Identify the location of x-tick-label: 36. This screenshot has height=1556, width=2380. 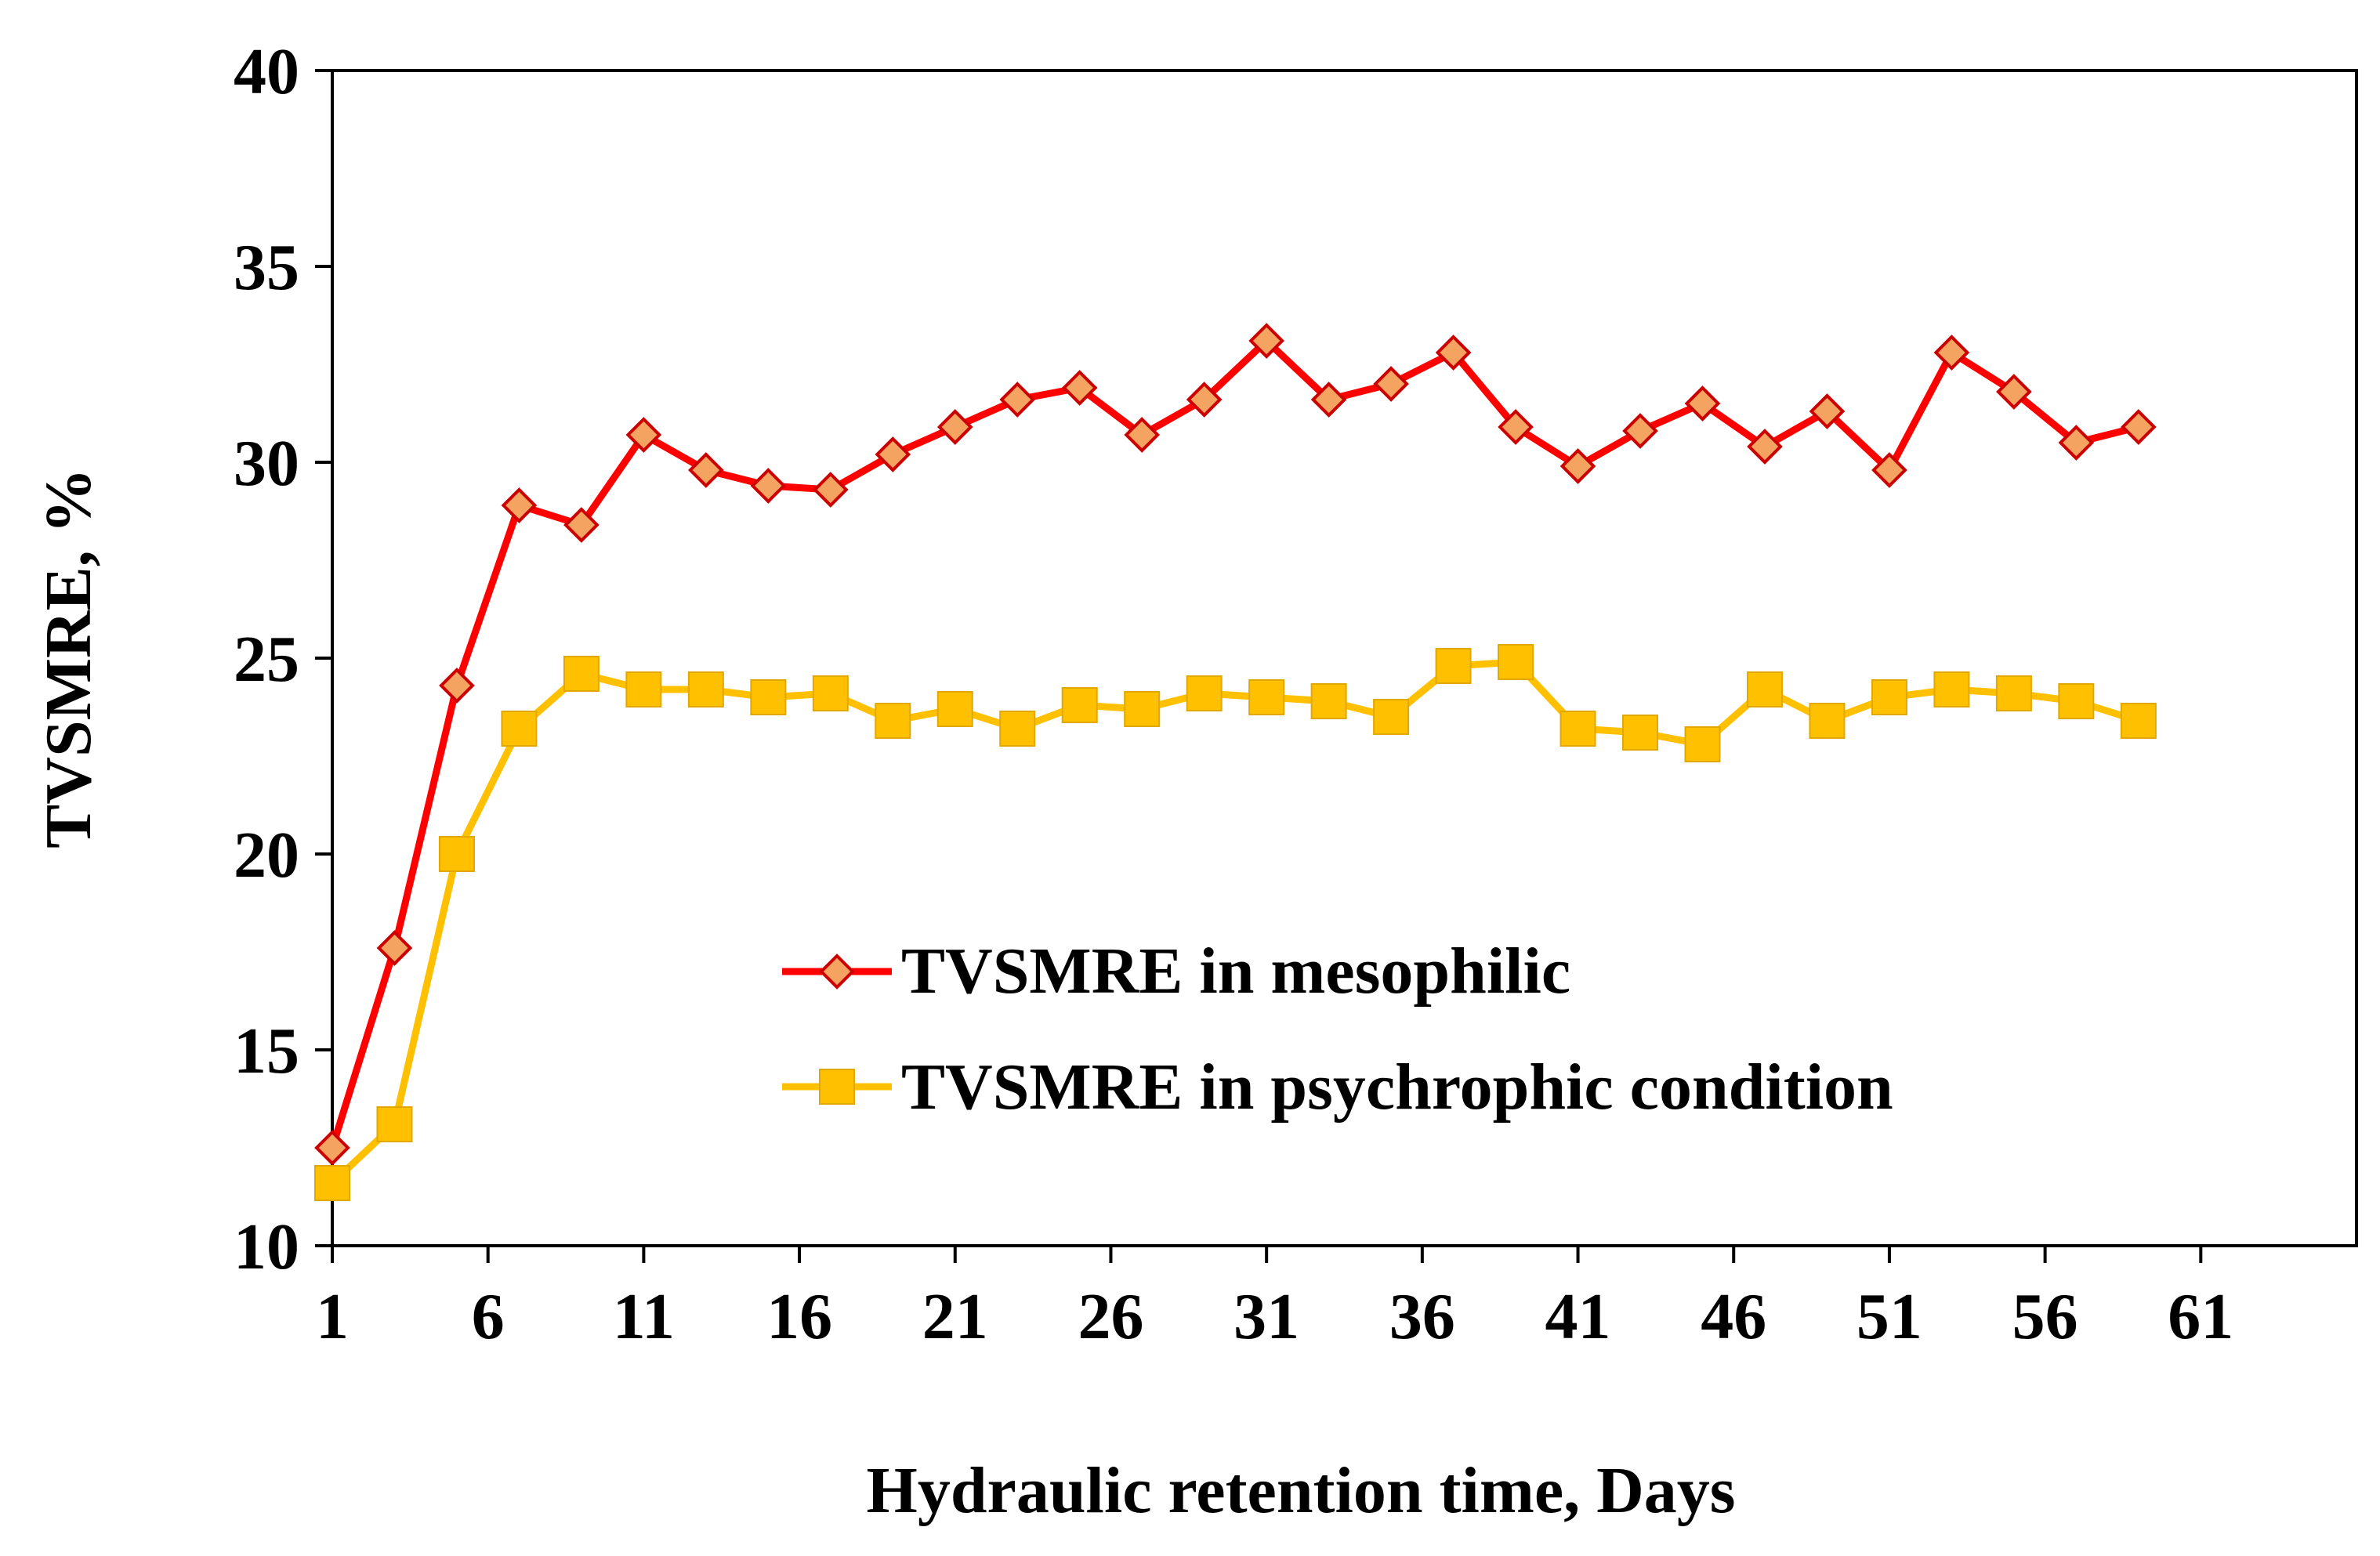
(1422, 1316).